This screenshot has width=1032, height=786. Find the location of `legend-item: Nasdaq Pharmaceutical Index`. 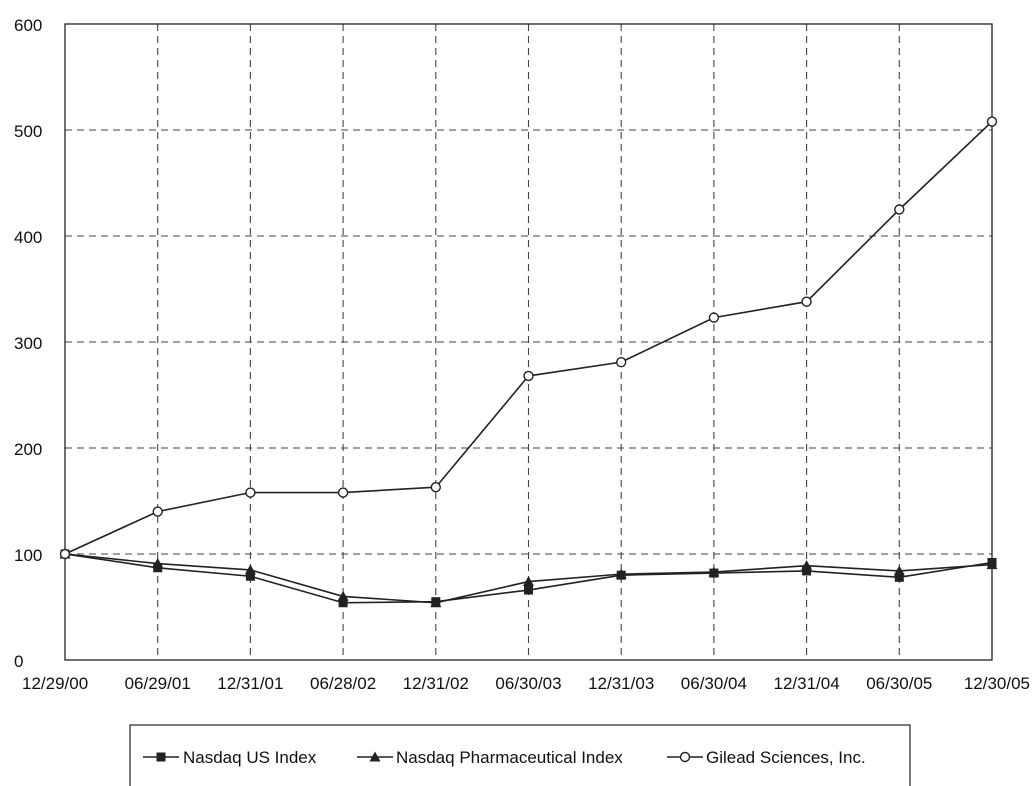

legend-item: Nasdaq Pharmaceutical Index is located at coordinates (490, 757).